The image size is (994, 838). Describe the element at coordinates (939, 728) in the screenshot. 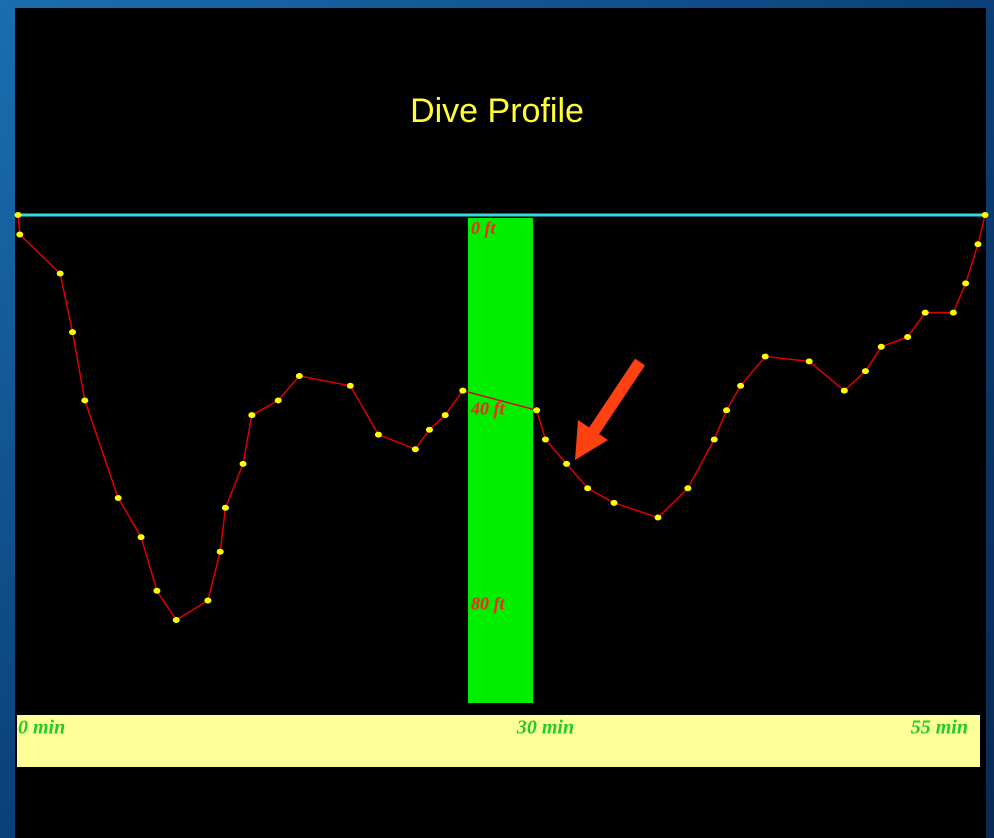

I see `x-tick-label: 55 min` at that location.